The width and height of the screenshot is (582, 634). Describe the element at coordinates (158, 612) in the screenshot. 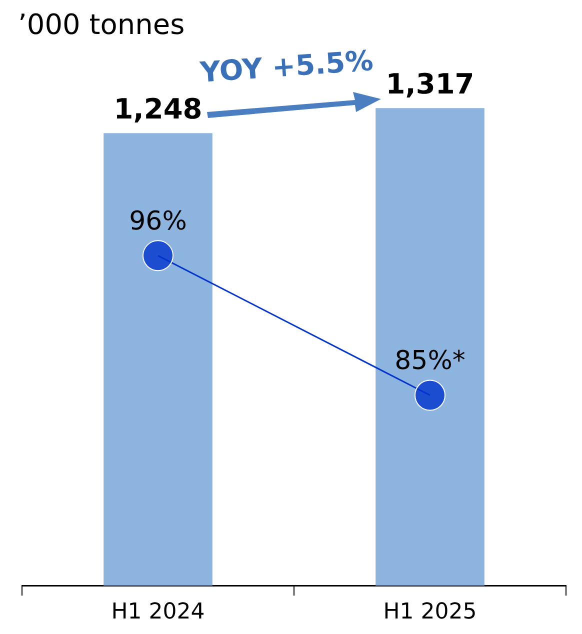

I see `x-tick-label: H1 2024` at that location.